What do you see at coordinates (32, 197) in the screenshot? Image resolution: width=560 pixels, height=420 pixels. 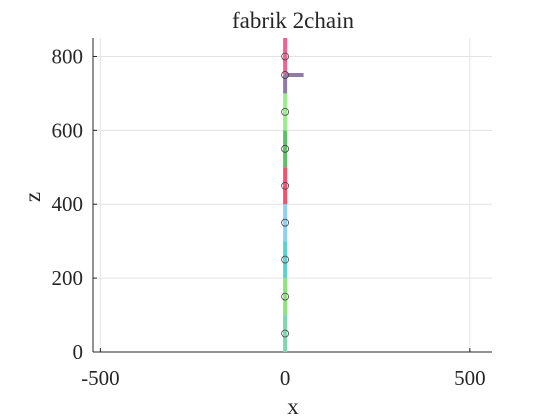 I see `y-axis-label: z` at bounding box center [32, 197].